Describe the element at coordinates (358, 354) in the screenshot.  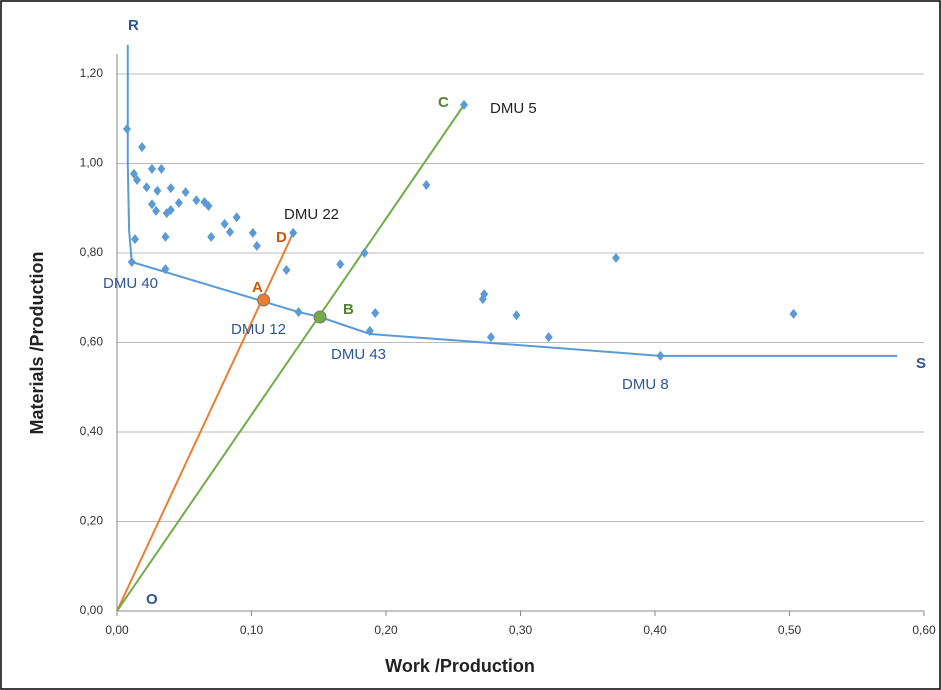
I see `annotation: DMU 43` at that location.